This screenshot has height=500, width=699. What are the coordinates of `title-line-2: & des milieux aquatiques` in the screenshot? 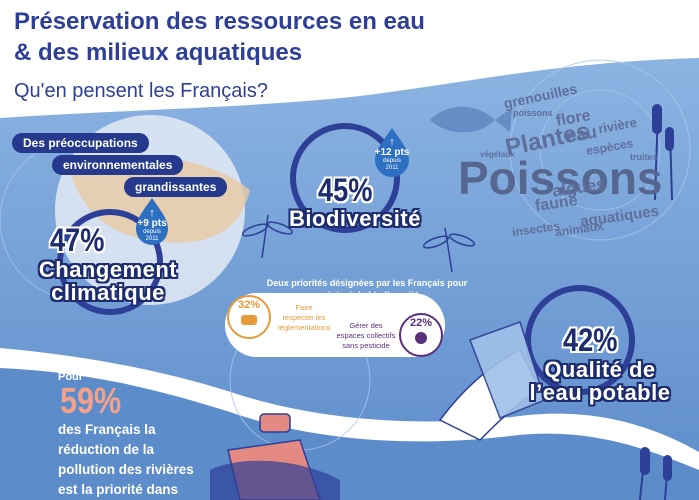 It's located at (158, 52).